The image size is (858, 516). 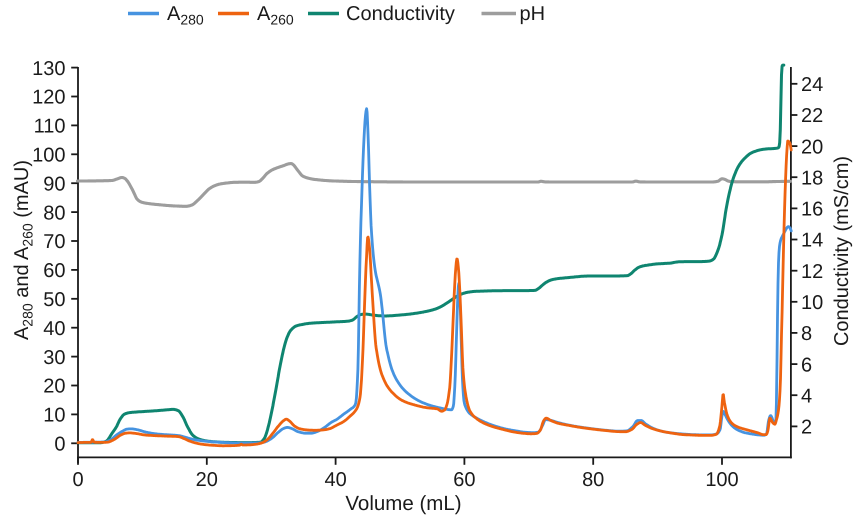 What do you see at coordinates (533, 14) in the screenshot?
I see `svg-text: pH` at bounding box center [533, 14].